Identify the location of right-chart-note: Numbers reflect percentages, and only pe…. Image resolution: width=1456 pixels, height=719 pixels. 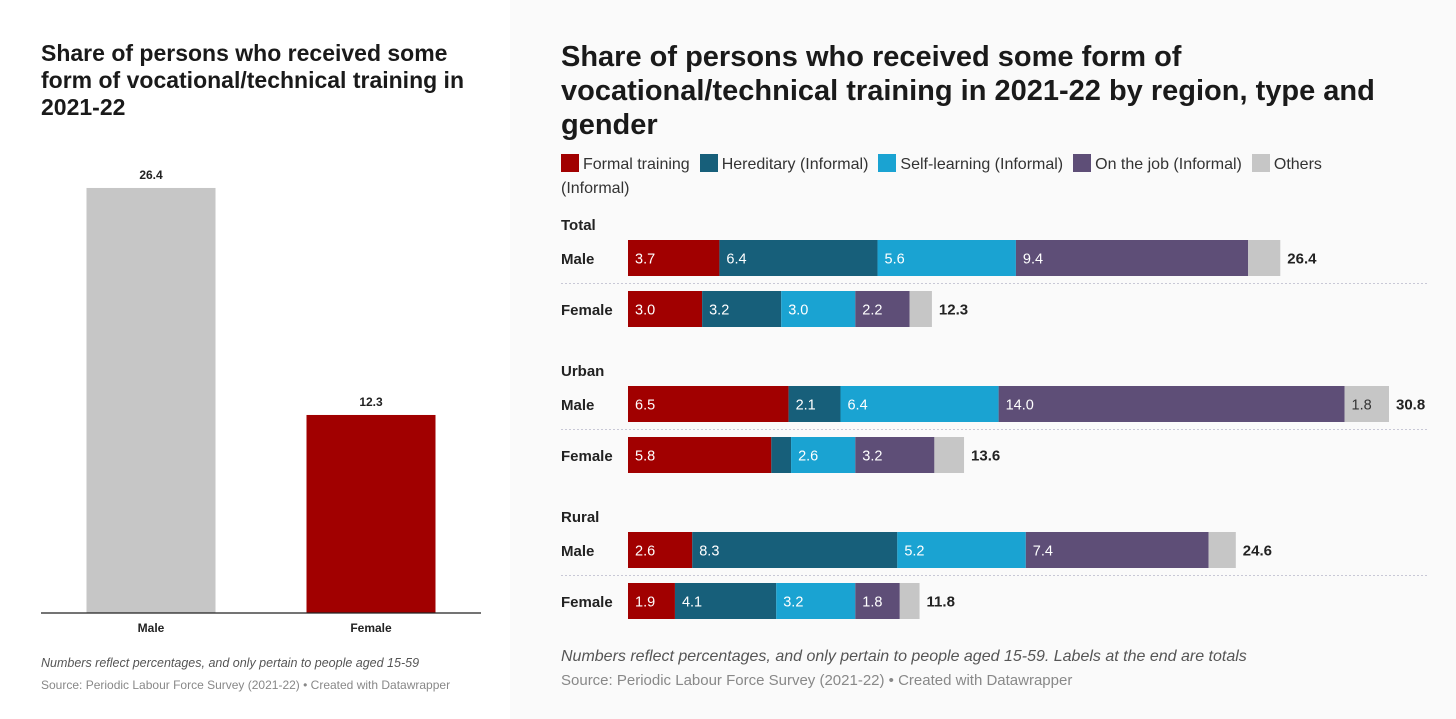
(904, 656).